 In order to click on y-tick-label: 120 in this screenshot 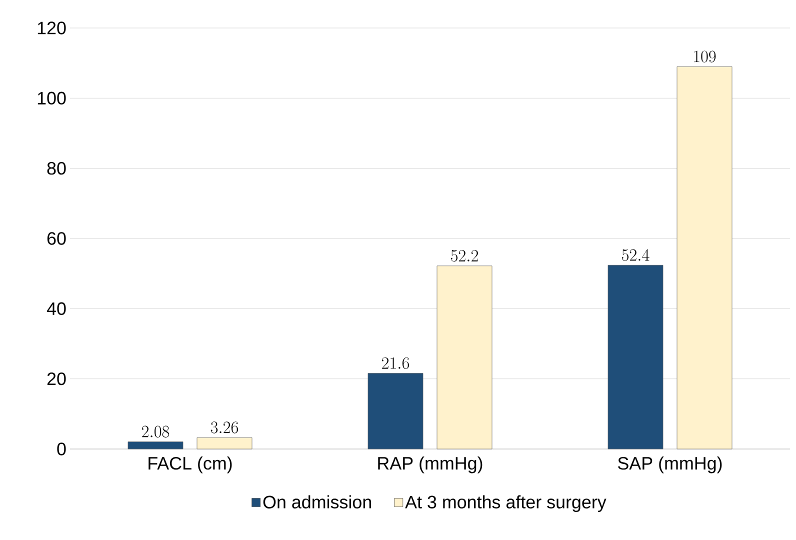, I will do `click(52, 28)`.